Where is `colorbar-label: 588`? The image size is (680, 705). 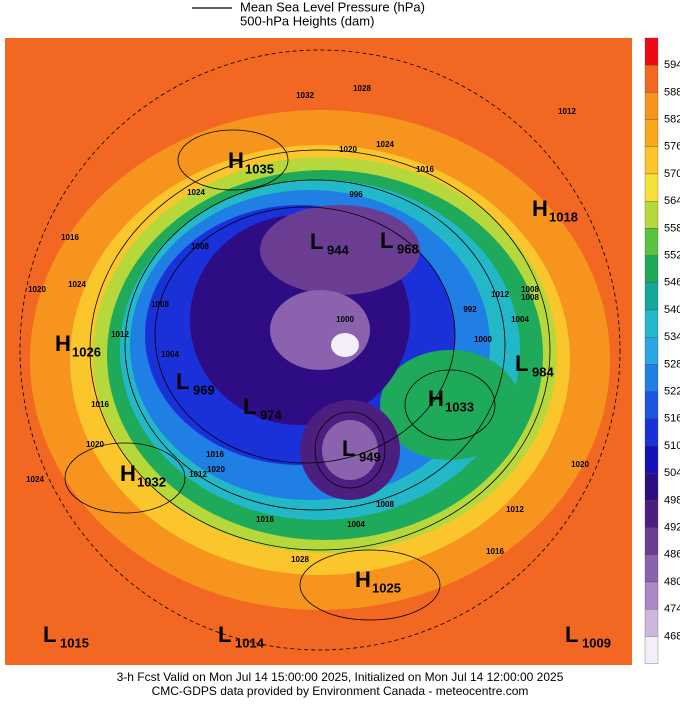 colorbar-label: 588 is located at coordinates (672, 92).